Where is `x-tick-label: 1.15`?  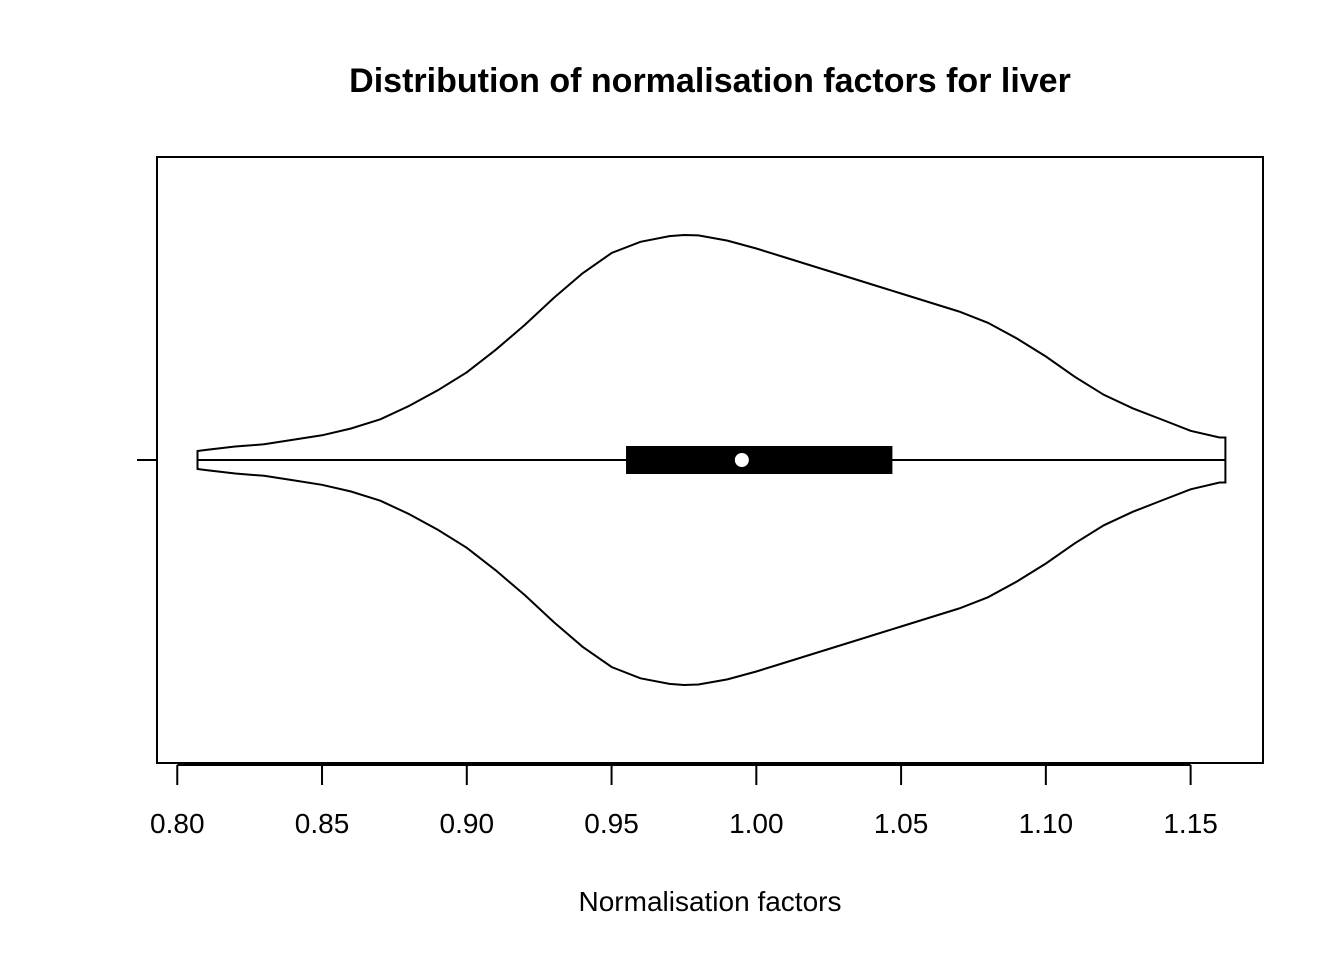 x-tick-label: 1.15 is located at coordinates (1190, 823).